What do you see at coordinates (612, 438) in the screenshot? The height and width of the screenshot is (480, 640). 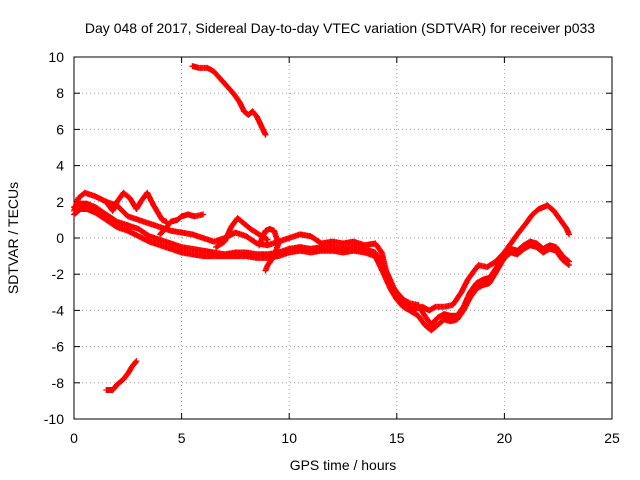 I see `x-tick-label: 25` at bounding box center [612, 438].